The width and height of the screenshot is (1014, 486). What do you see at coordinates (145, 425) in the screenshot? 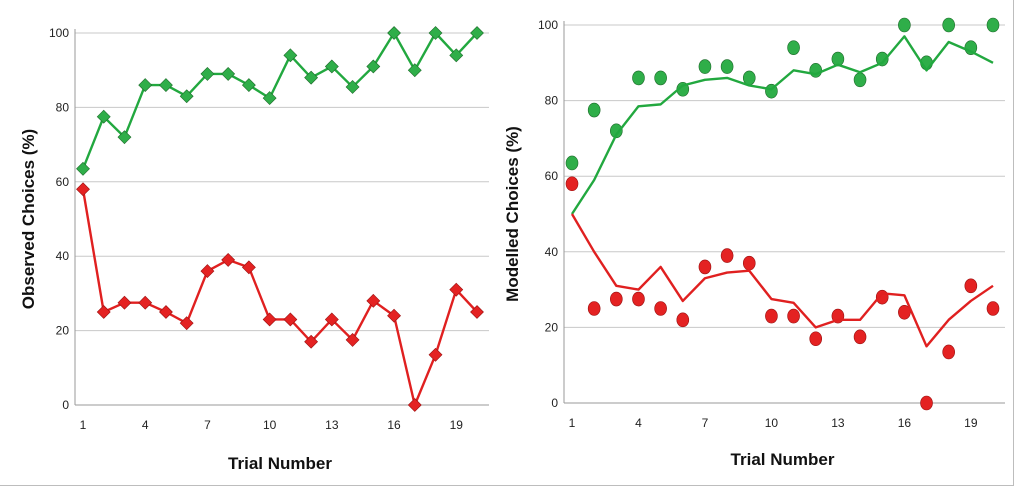
I see `c0-x-tick-label-4: 4` at bounding box center [145, 425].